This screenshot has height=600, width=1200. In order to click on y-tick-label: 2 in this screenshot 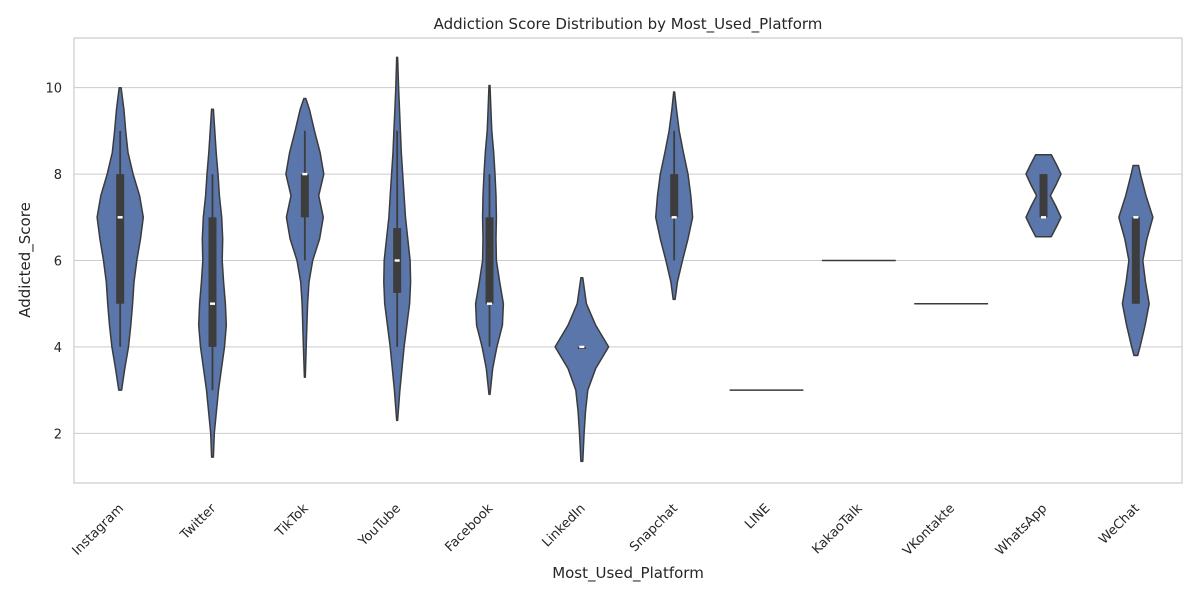, I will do `click(58, 434)`.